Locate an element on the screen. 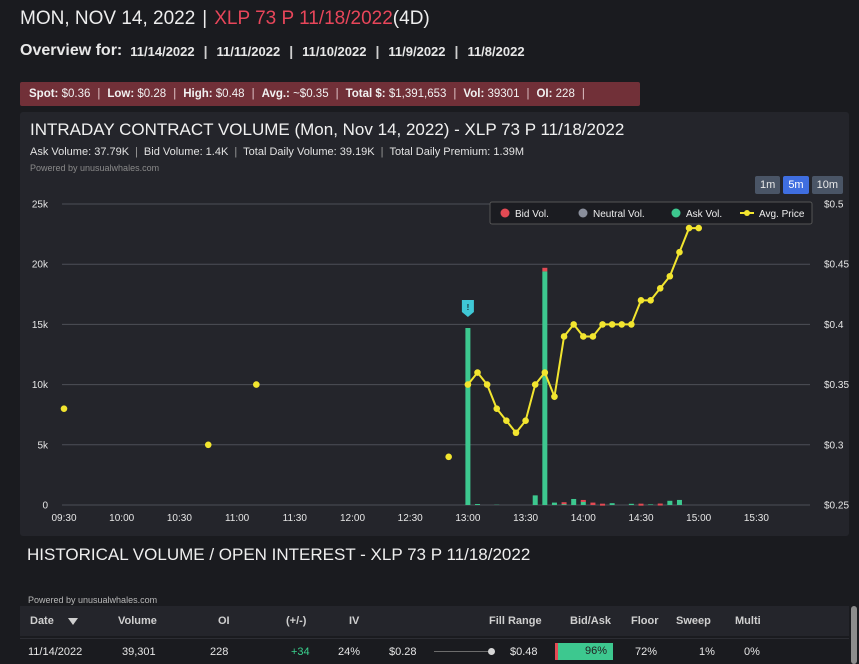  stat-oi: 228 is located at coordinates (565, 94).